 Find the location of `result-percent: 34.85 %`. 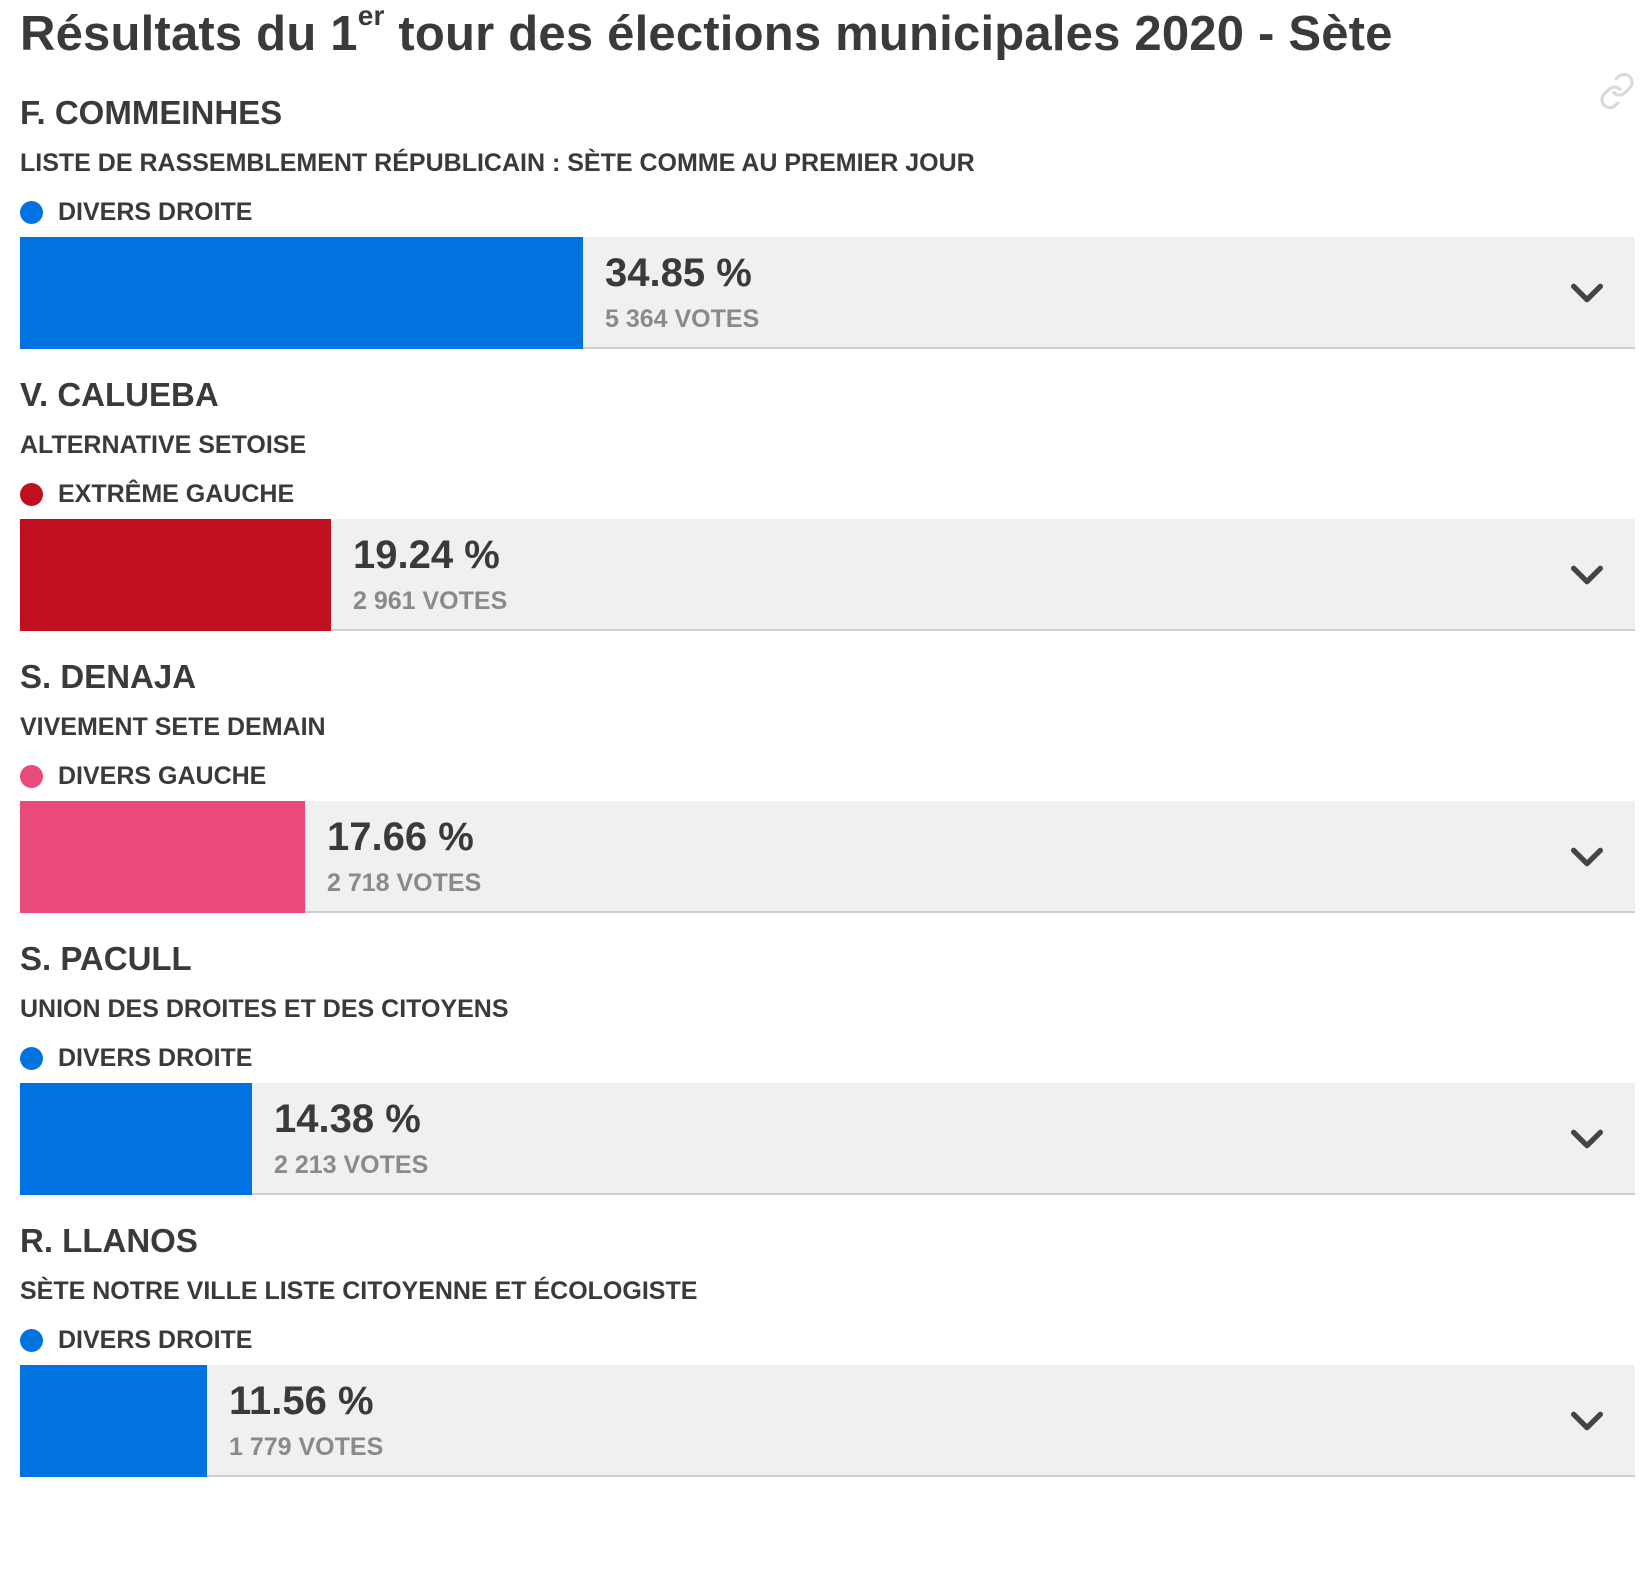

result-percent: 34.85 % is located at coordinates (678, 273).